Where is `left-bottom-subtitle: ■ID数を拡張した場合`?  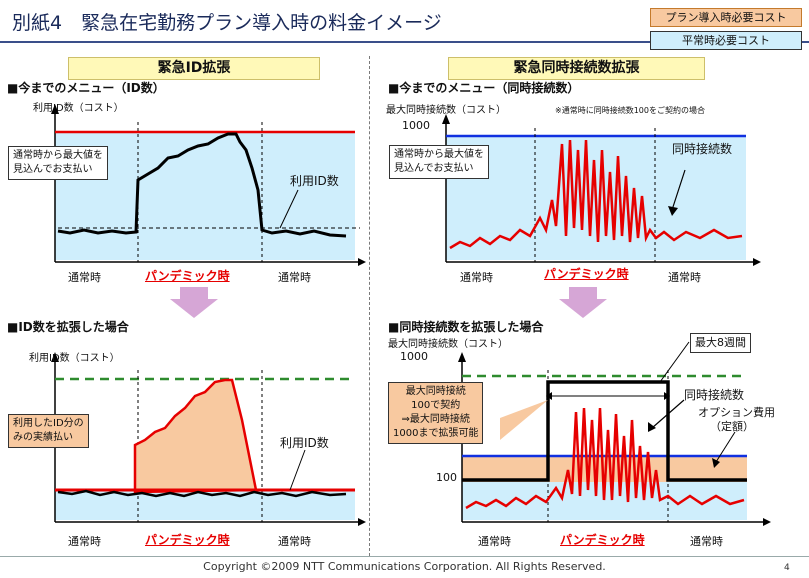
left-bottom-subtitle: ■ID数を拡張した場合 is located at coordinates (68, 327).